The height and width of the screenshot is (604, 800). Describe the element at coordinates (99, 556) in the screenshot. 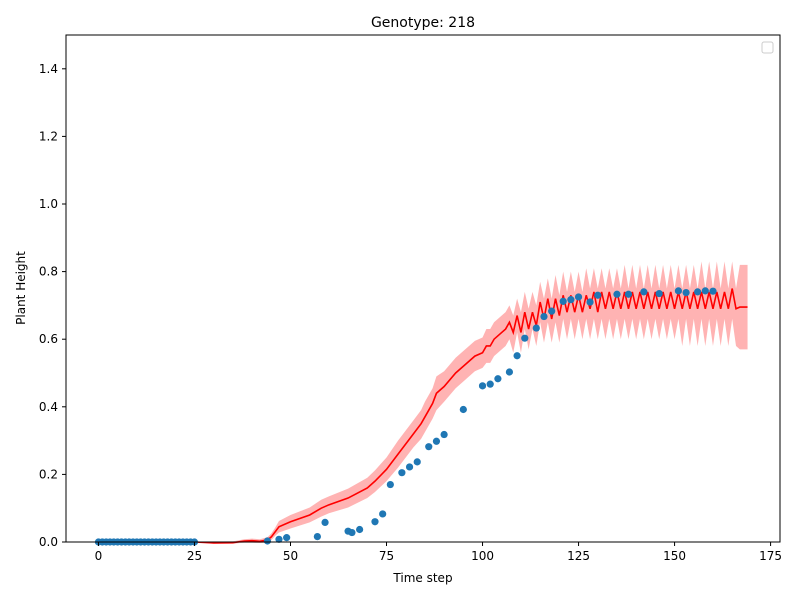

I see `x-tick-label: 0` at that location.